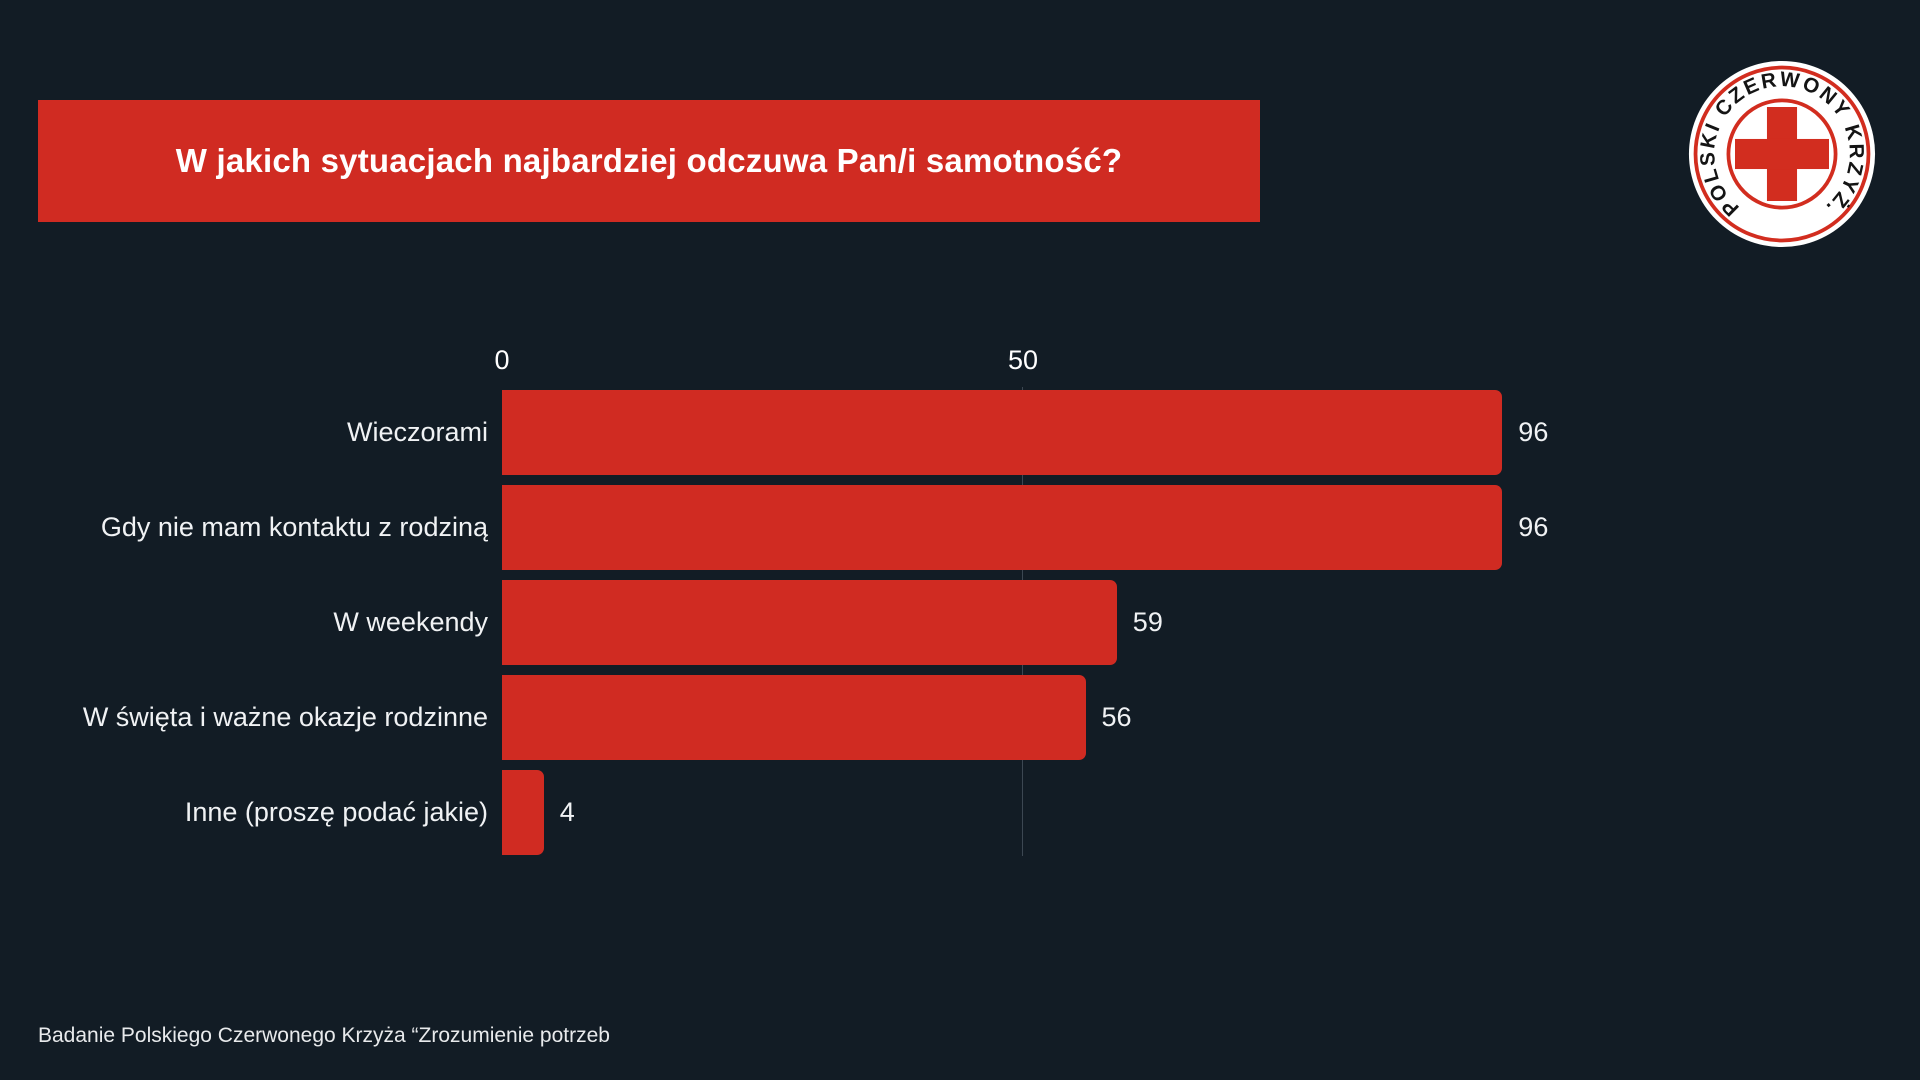  What do you see at coordinates (1116, 717) in the screenshot?
I see `value-label: 56` at bounding box center [1116, 717].